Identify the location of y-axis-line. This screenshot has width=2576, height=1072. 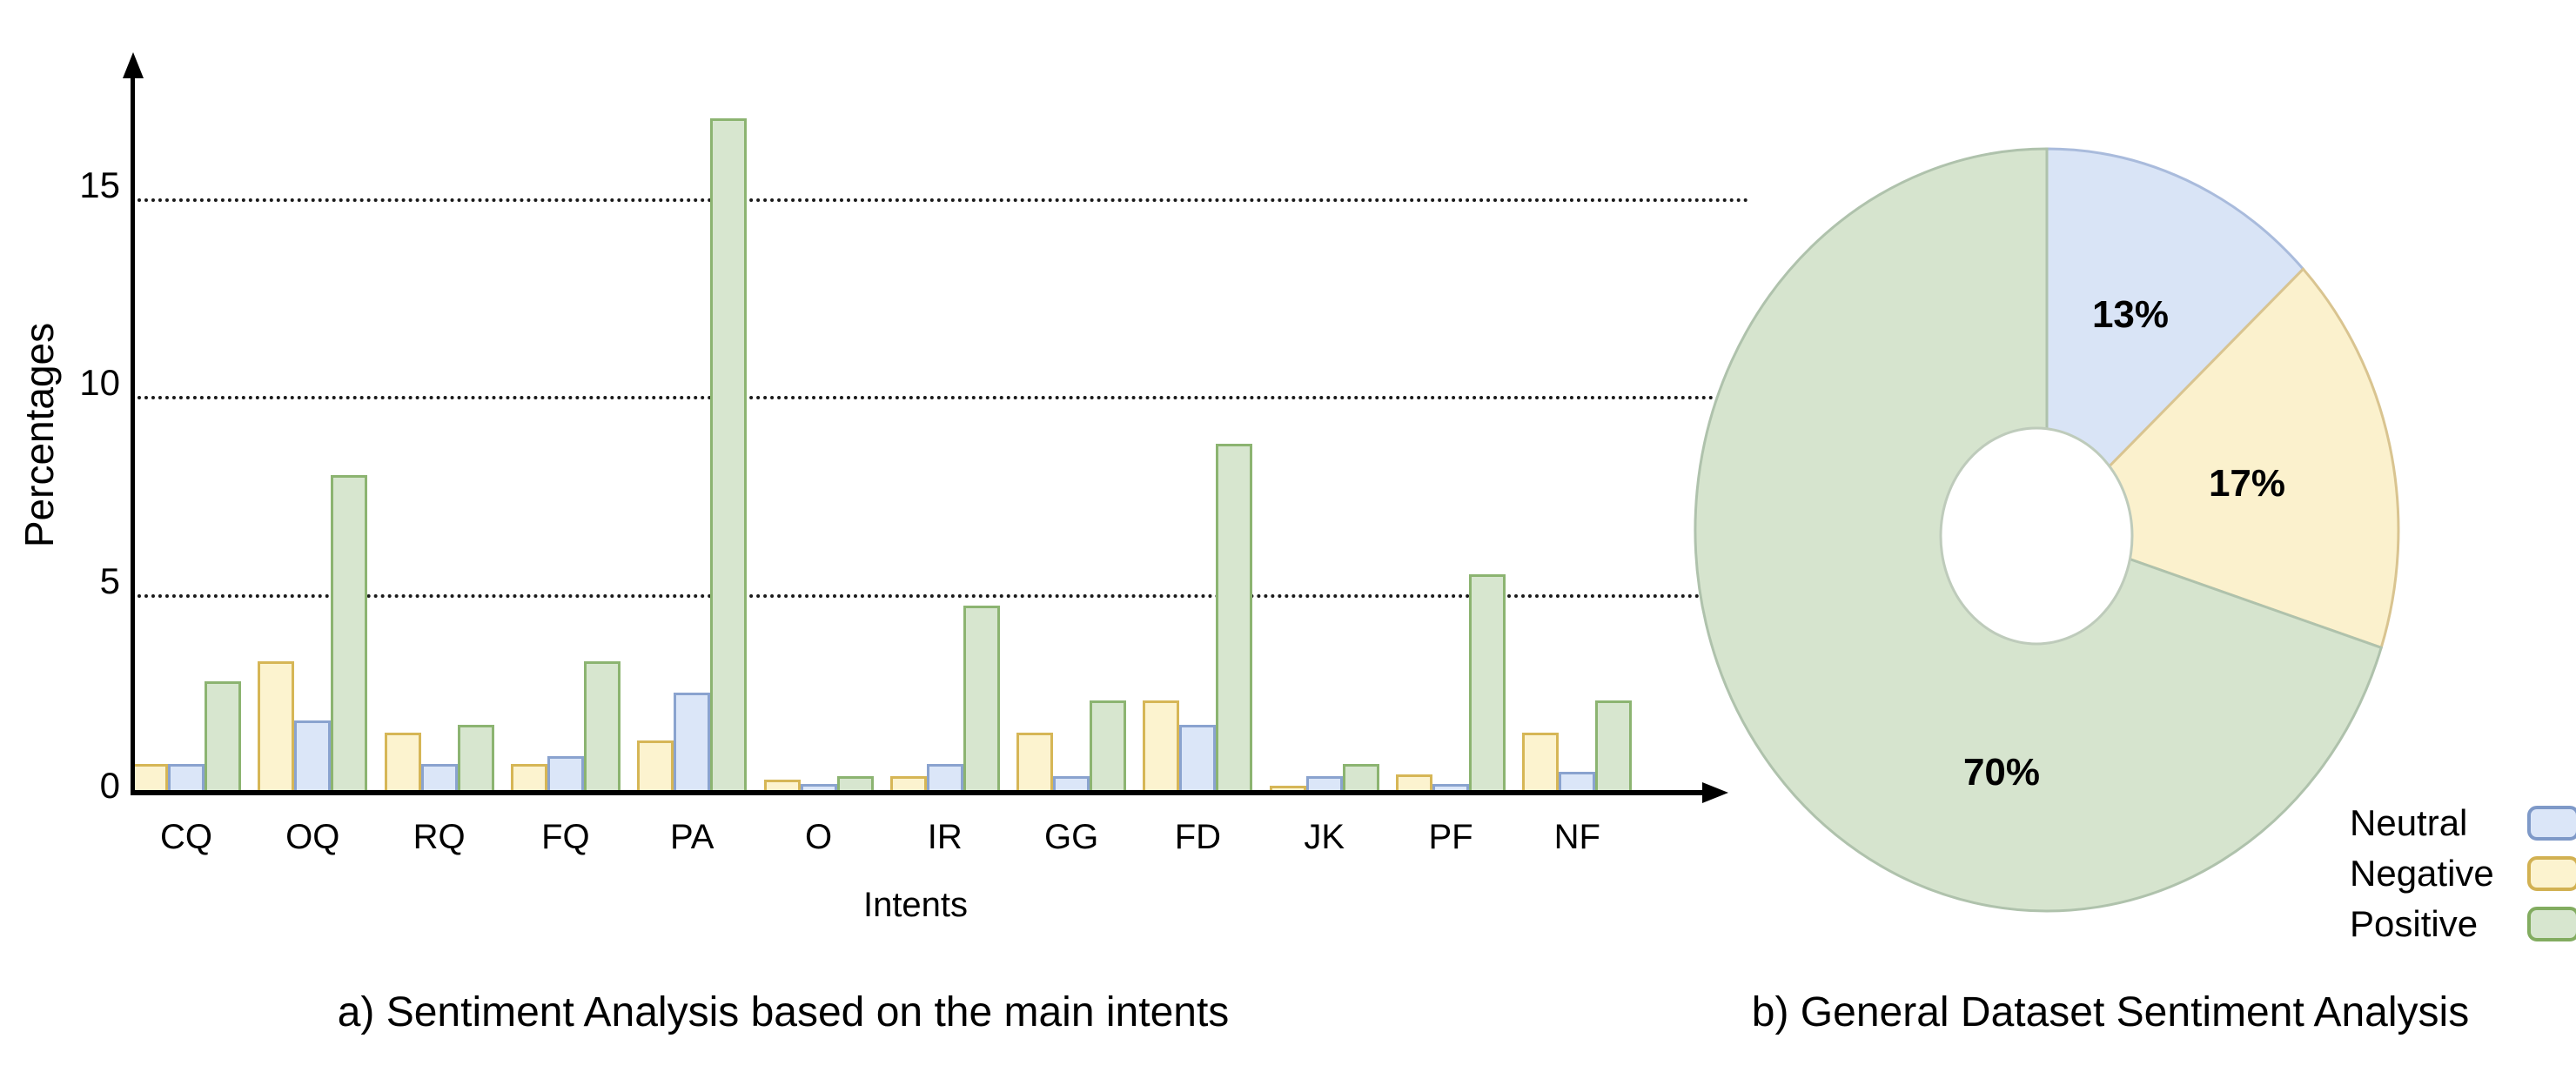
(133, 435).